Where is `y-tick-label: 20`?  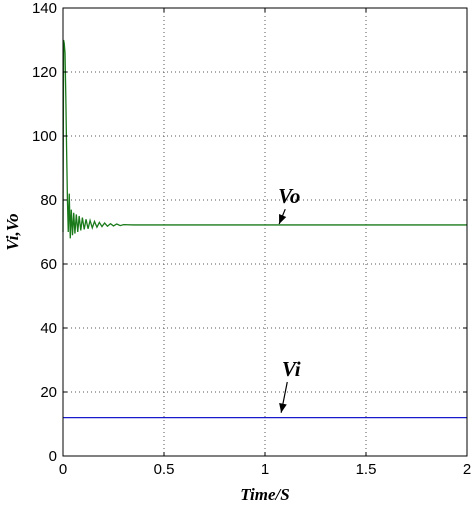 y-tick-label: 20 is located at coordinates (48, 392).